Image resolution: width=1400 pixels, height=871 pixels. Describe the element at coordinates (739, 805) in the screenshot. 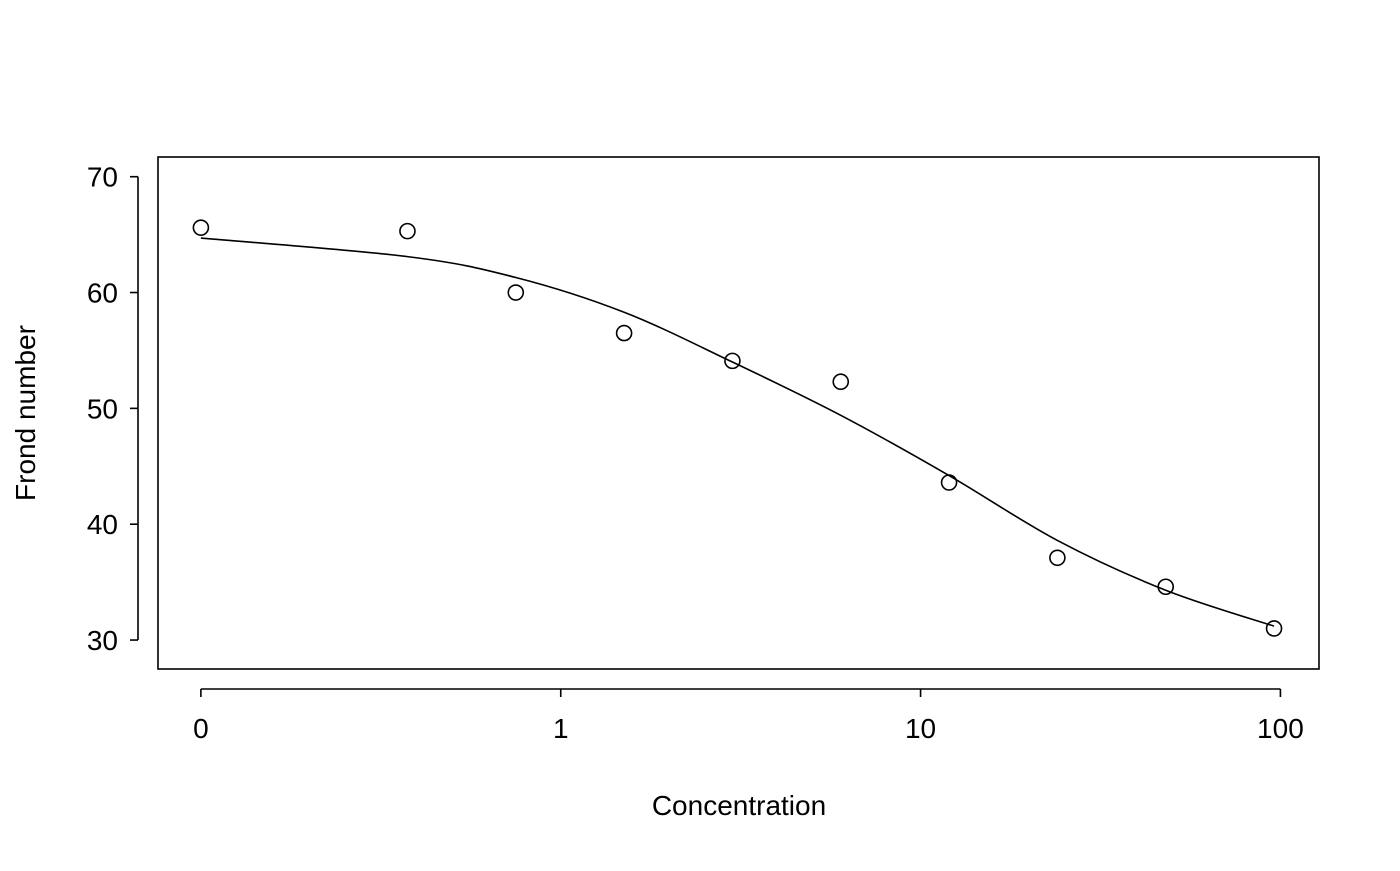

I see `x-axis-label: Concentration` at that location.